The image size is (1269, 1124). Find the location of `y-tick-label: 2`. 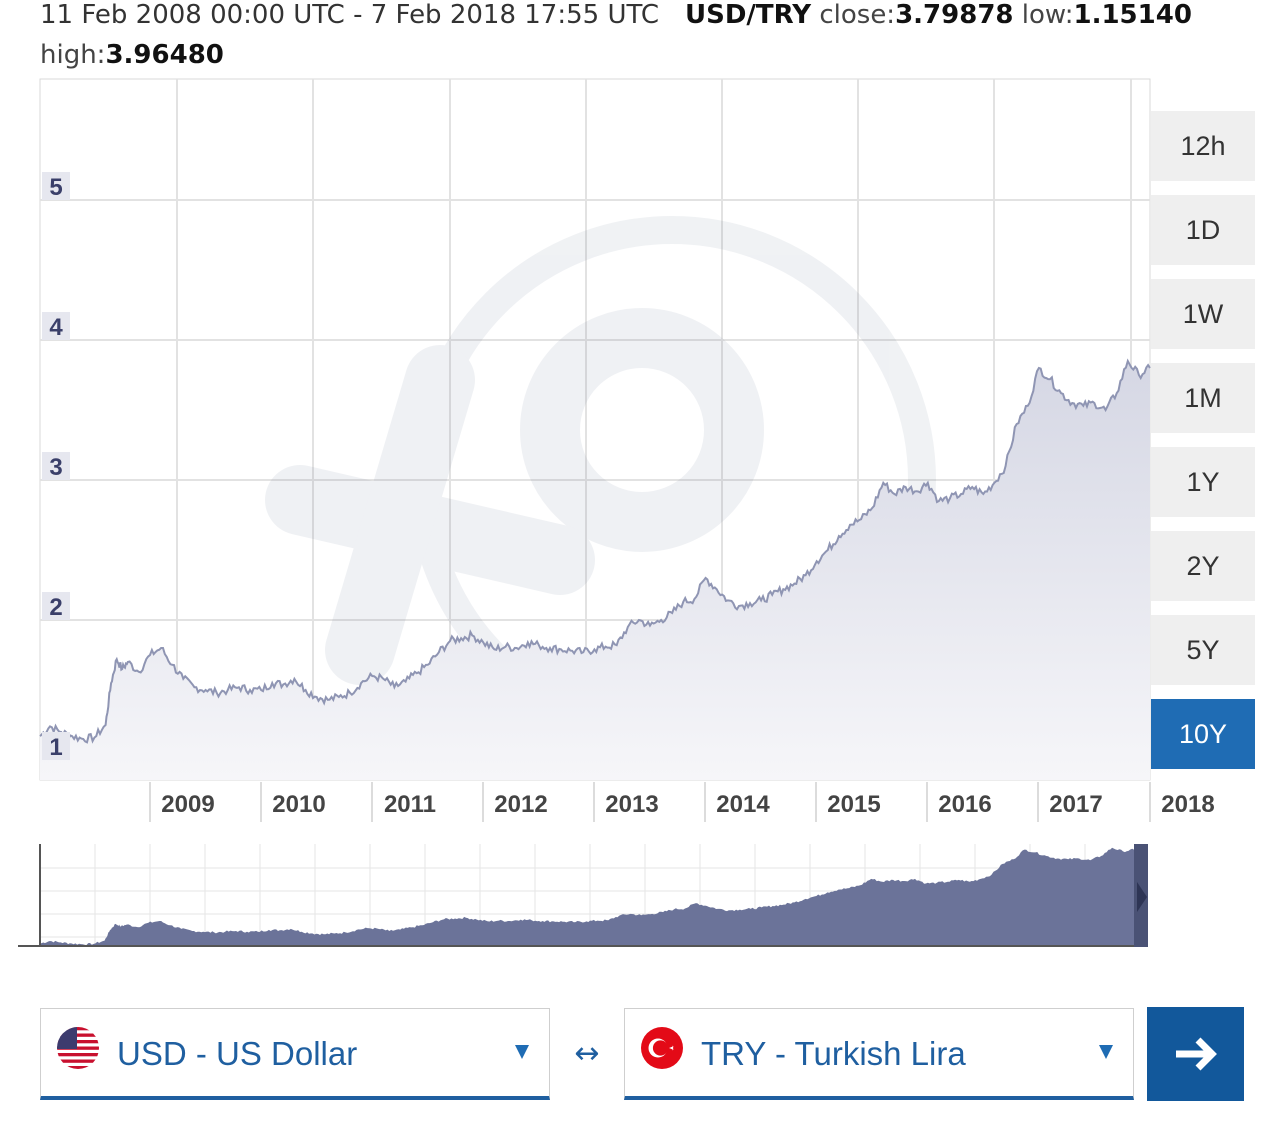

y-tick-label: 2 is located at coordinates (55, 607).